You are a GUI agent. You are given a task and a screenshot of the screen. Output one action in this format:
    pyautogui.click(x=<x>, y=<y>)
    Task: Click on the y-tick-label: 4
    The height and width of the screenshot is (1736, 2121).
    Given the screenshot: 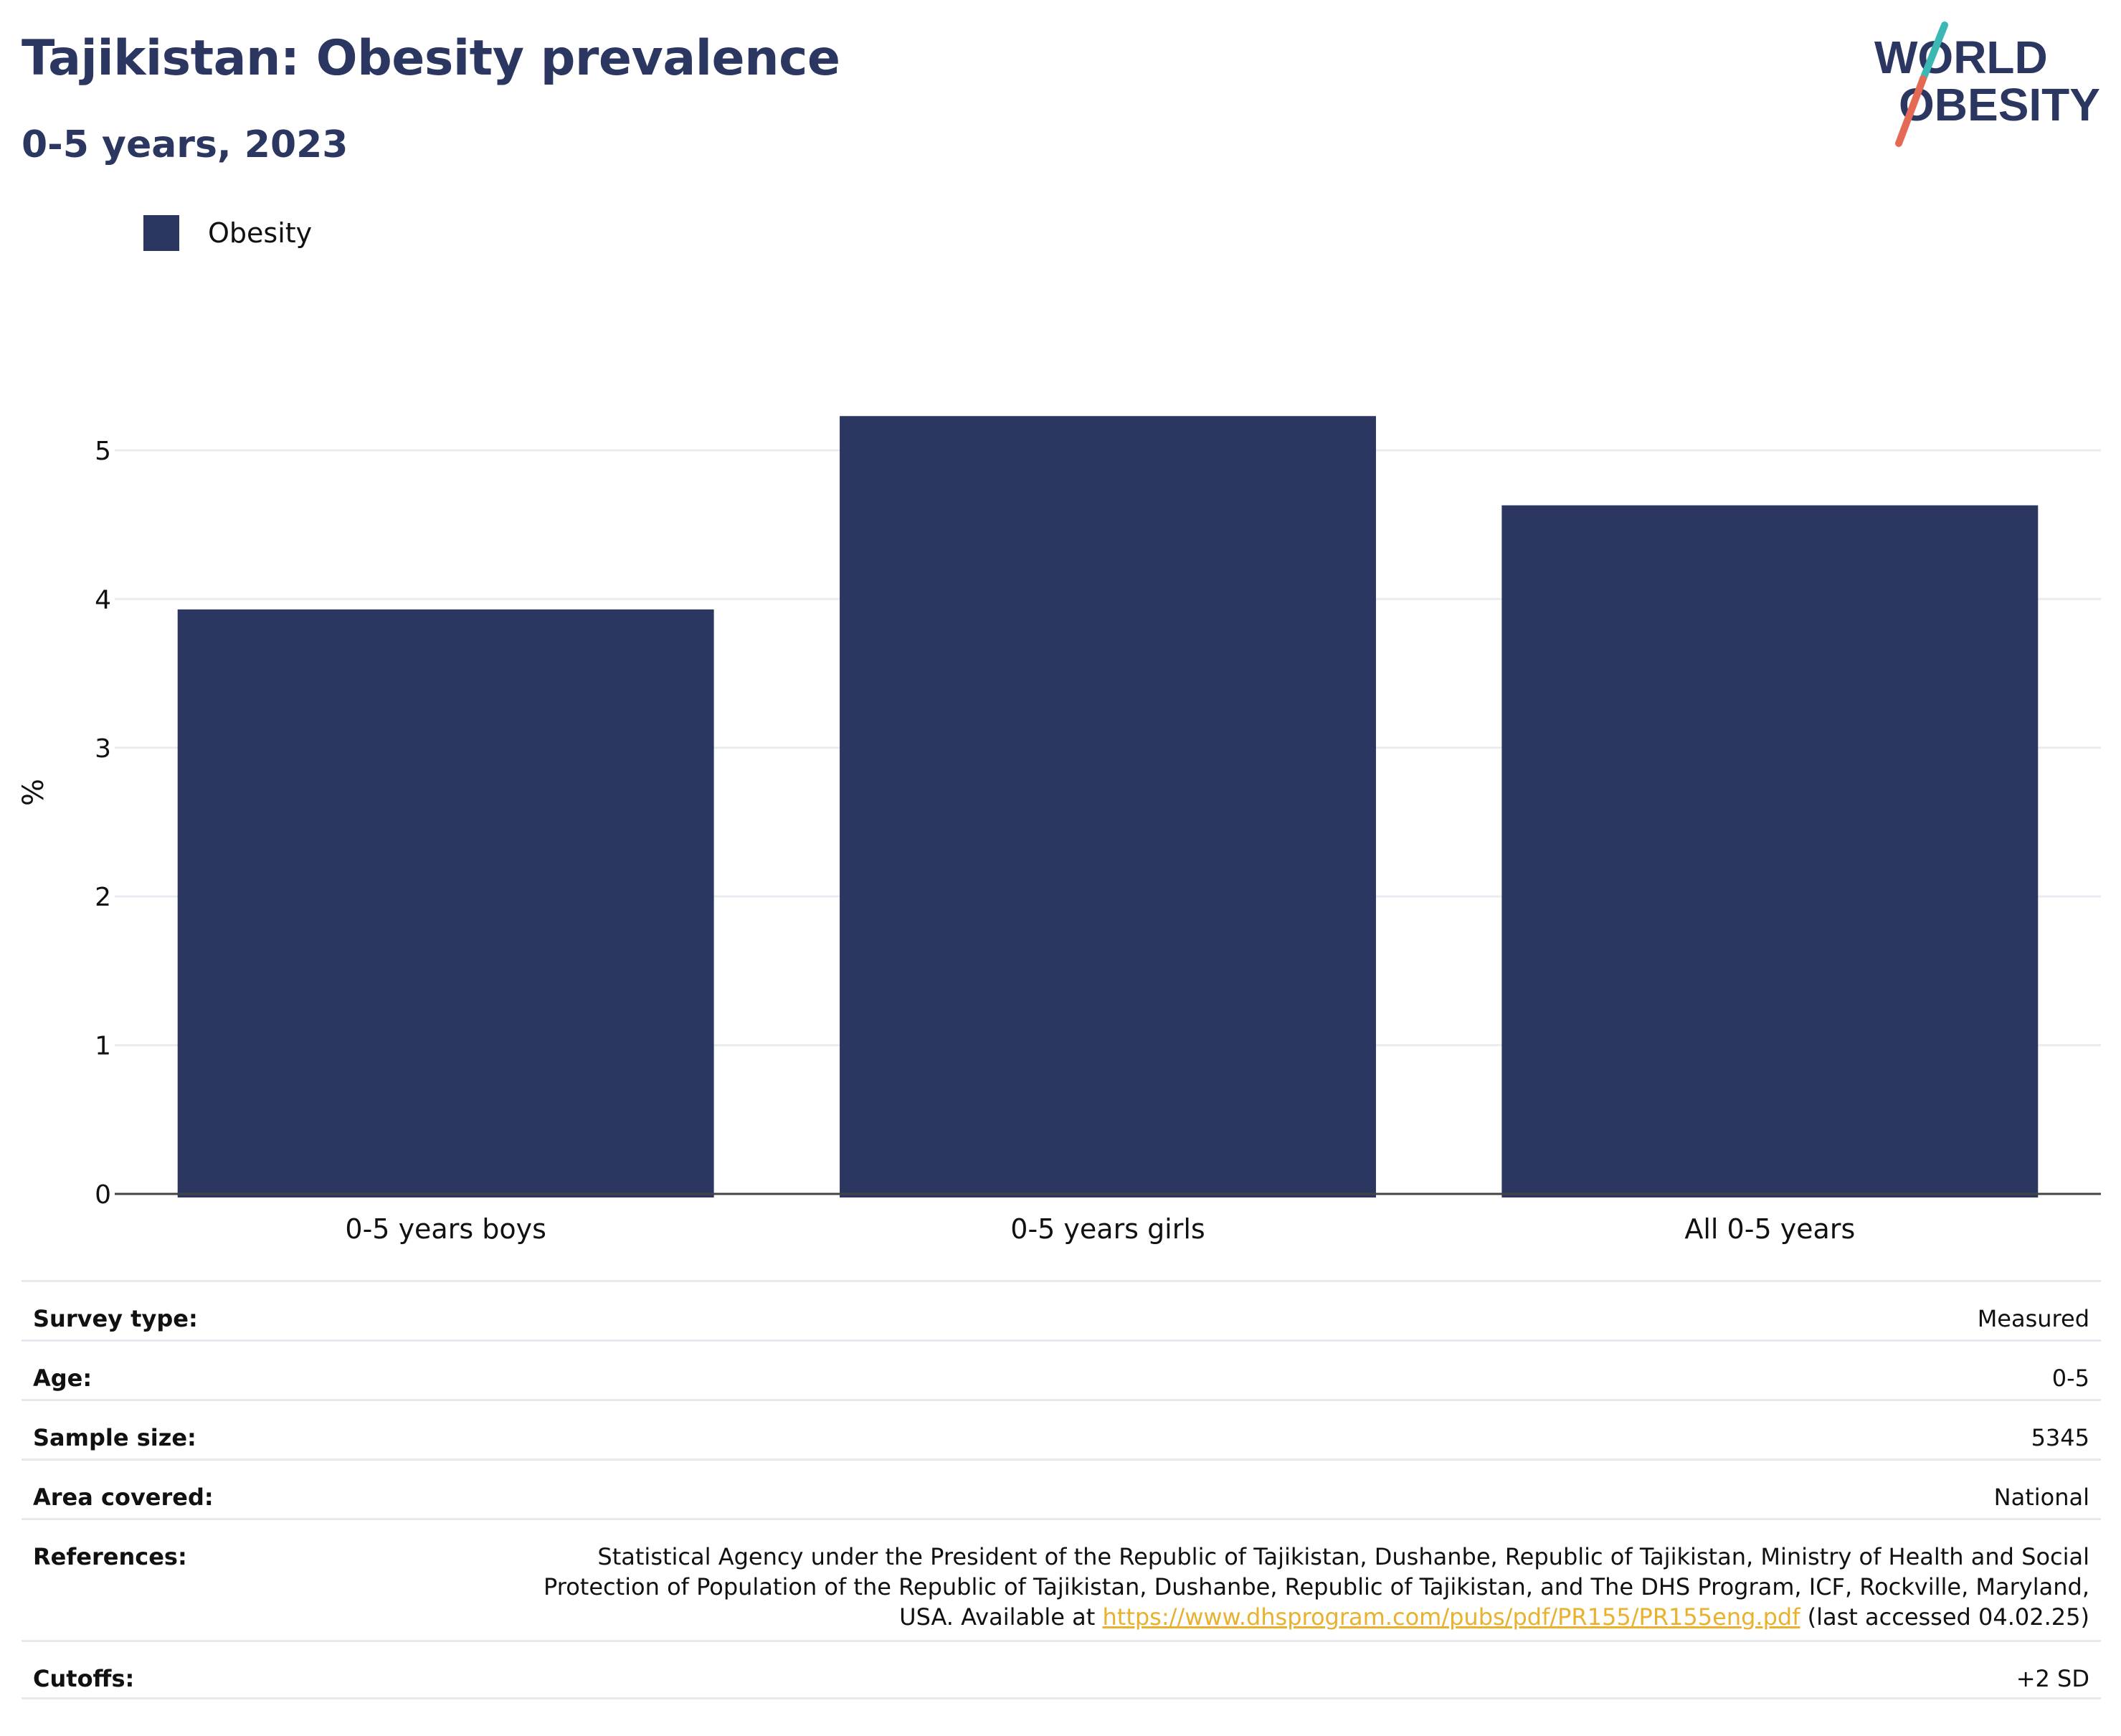 What is the action you would take?
    pyautogui.click(x=103, y=600)
    